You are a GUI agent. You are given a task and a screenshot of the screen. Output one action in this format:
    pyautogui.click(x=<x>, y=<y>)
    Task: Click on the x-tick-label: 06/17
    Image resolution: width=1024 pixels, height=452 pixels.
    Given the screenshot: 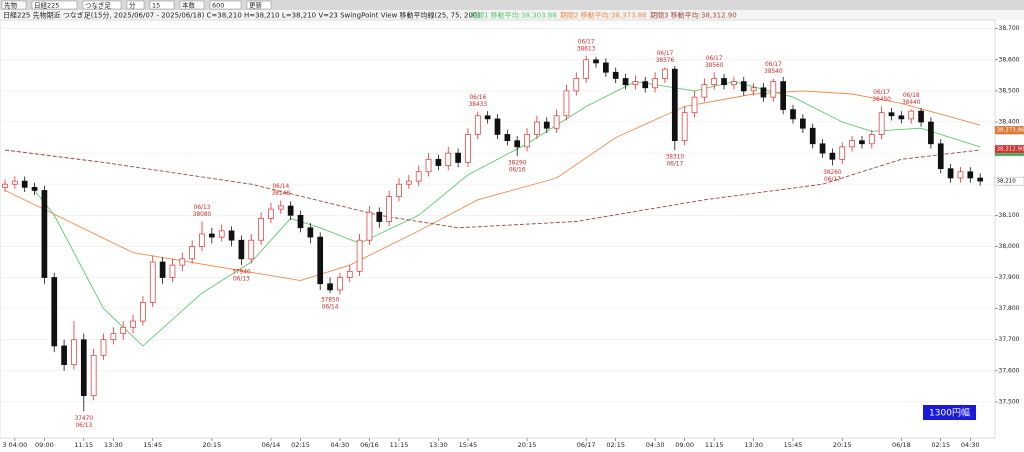 What is the action you would take?
    pyautogui.click(x=586, y=445)
    